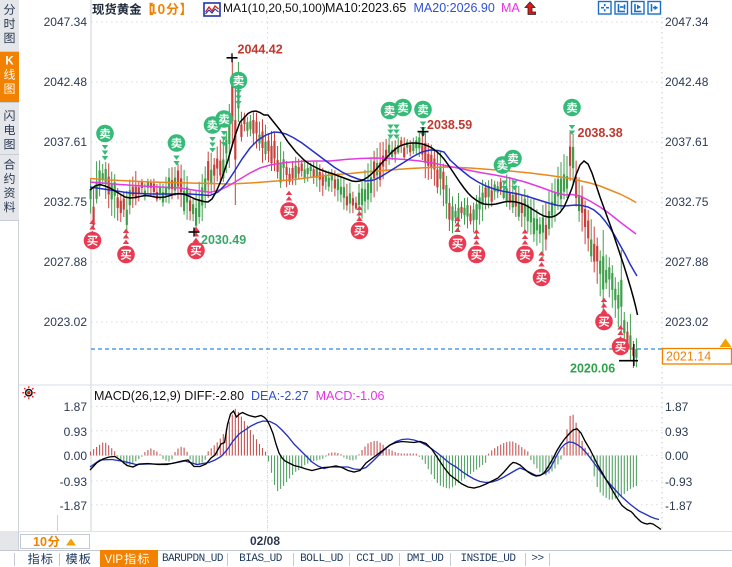  I want to click on svg-text: 2038.59, so click(449, 125).